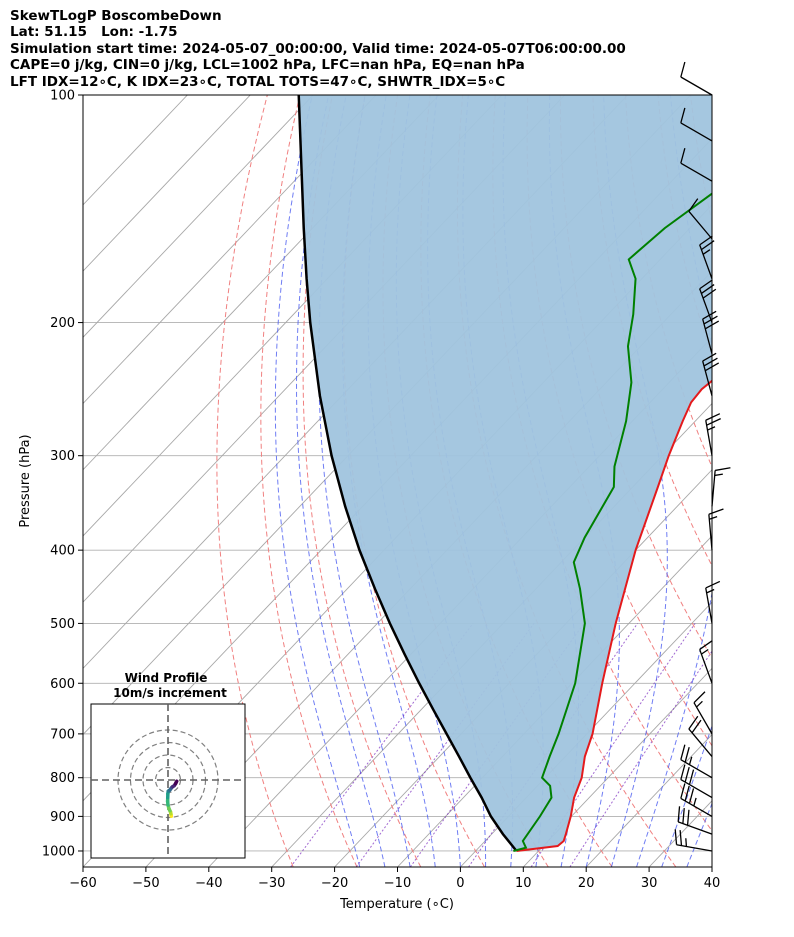  What do you see at coordinates (145, 883) in the screenshot?
I see `x-tick-label: −50` at bounding box center [145, 883].